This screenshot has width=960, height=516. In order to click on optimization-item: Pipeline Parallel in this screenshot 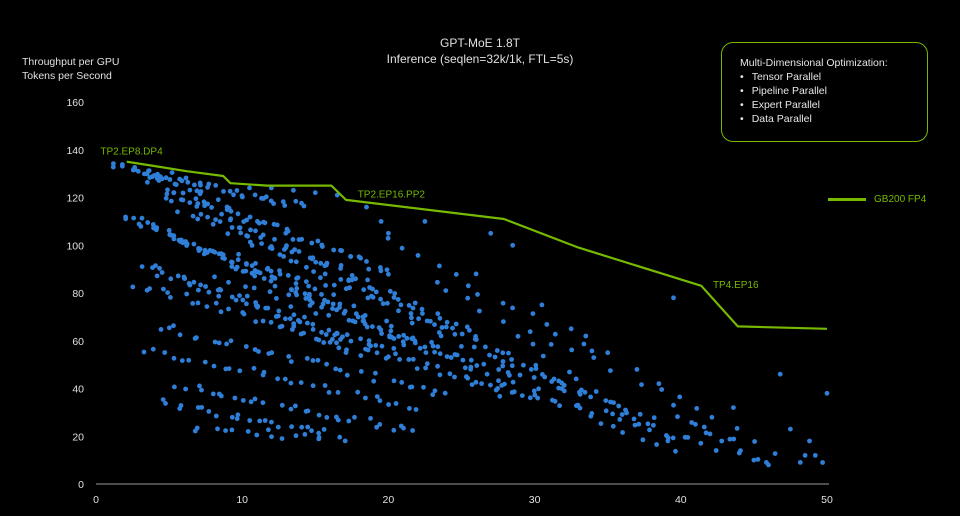, I will do `click(833, 91)`.